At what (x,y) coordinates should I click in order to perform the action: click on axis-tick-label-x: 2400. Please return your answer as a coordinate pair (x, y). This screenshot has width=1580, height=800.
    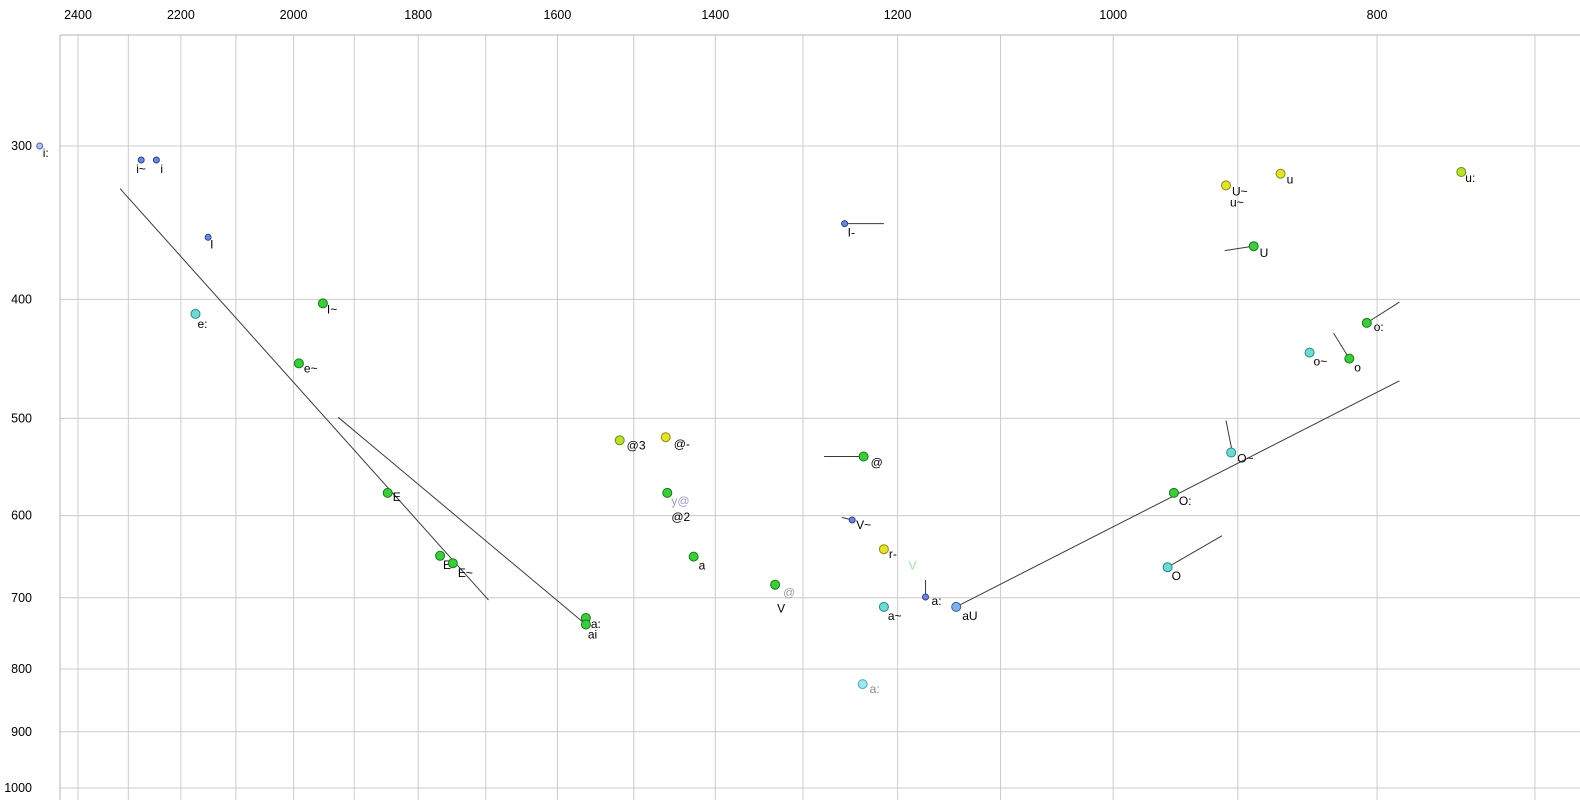
    Looking at the image, I should click on (78, 15).